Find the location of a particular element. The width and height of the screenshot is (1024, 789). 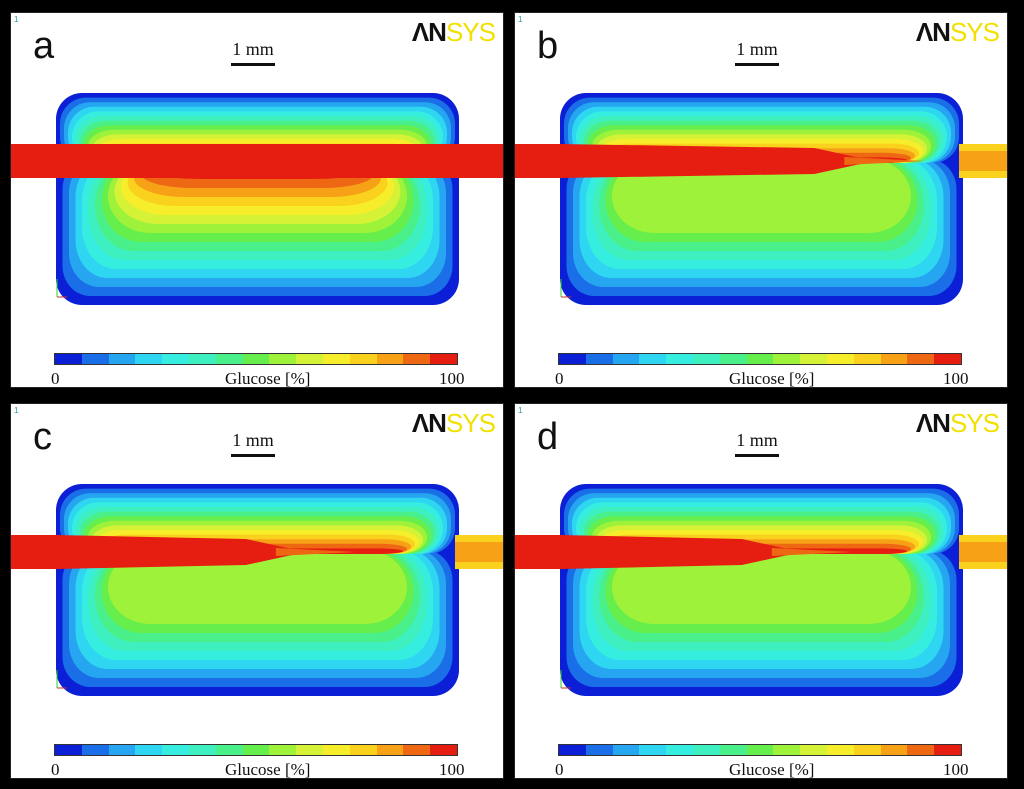

jet-tail is located at coordinates (811, 552).